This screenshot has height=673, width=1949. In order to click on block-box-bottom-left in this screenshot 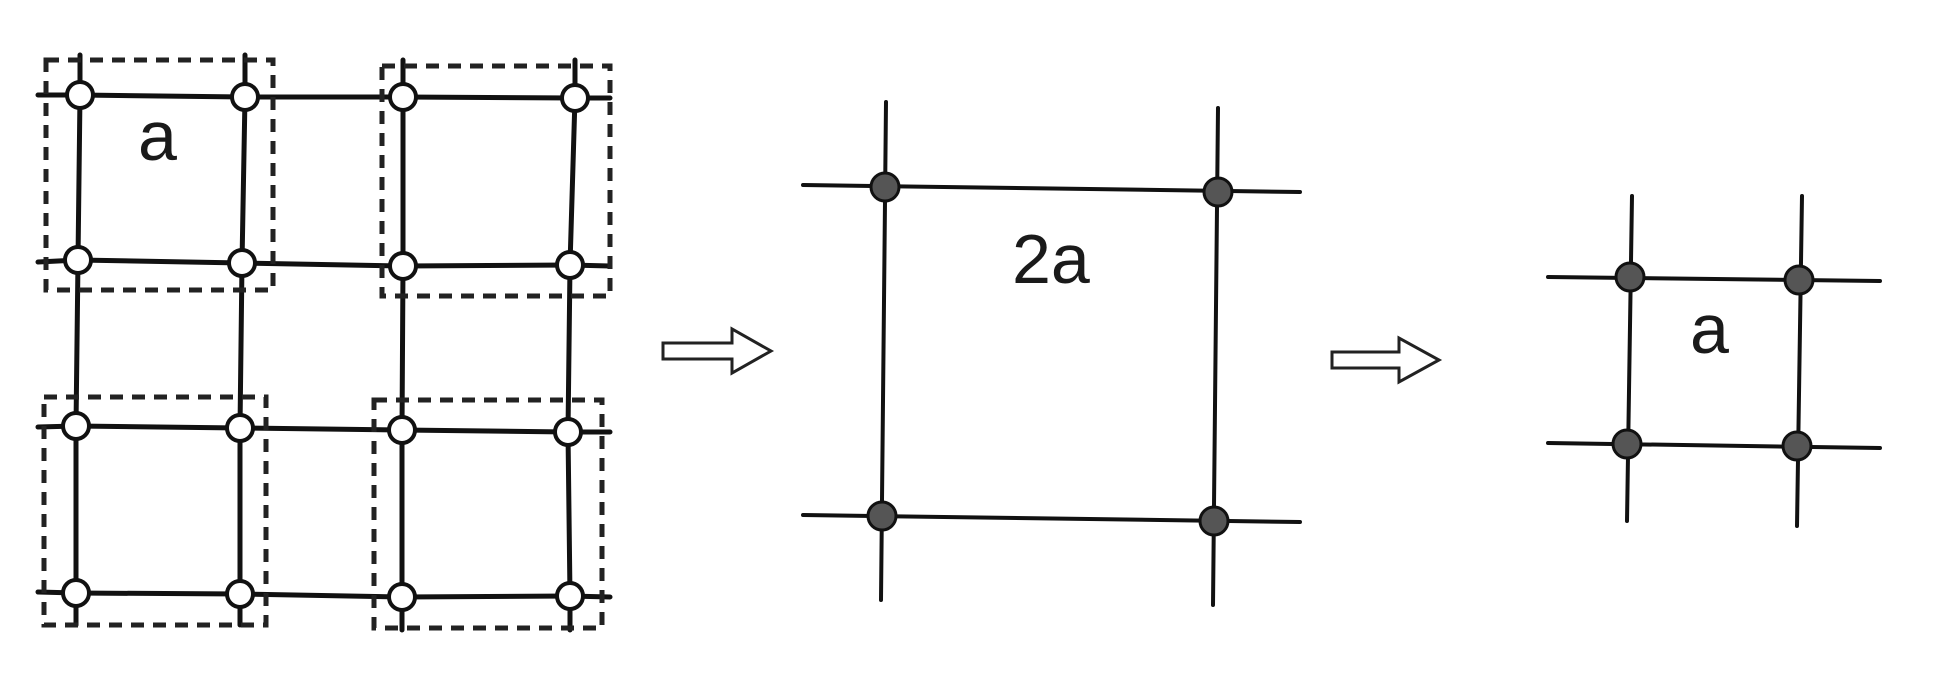, I will do `click(155, 511)`.